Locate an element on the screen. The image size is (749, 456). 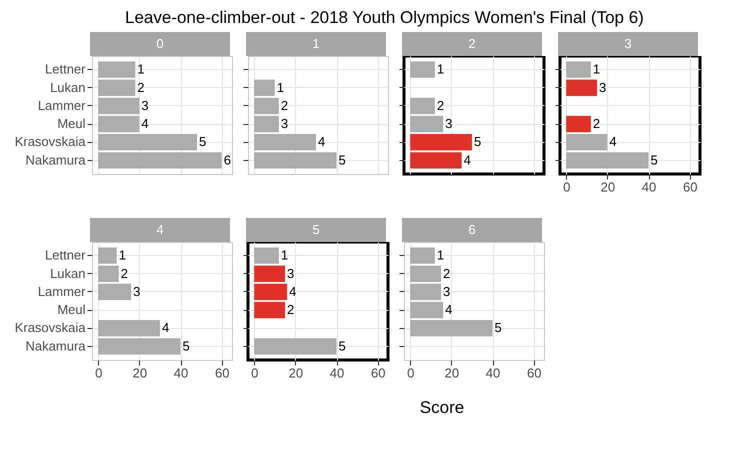
x-axis-title: Score is located at coordinates (442, 408).